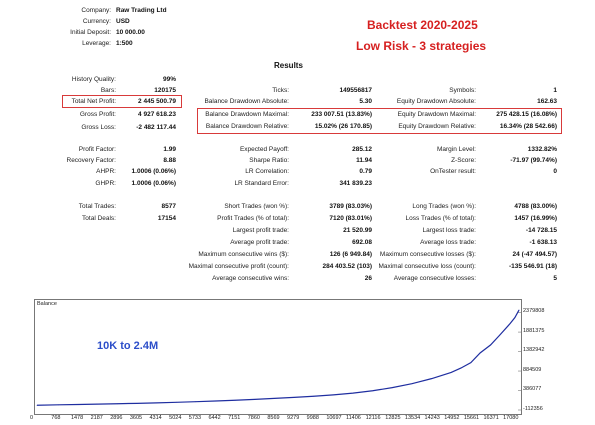  What do you see at coordinates (90, 32) in the screenshot?
I see `deposit-label: Initial Deposit:` at bounding box center [90, 32].